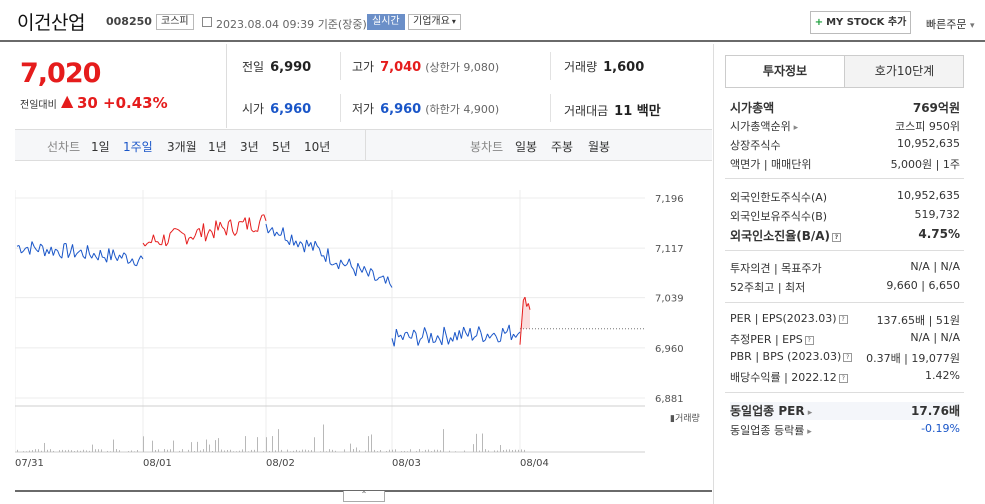  I want to click on add-my-stock-button: + MY STOCK 추가, so click(860, 22).